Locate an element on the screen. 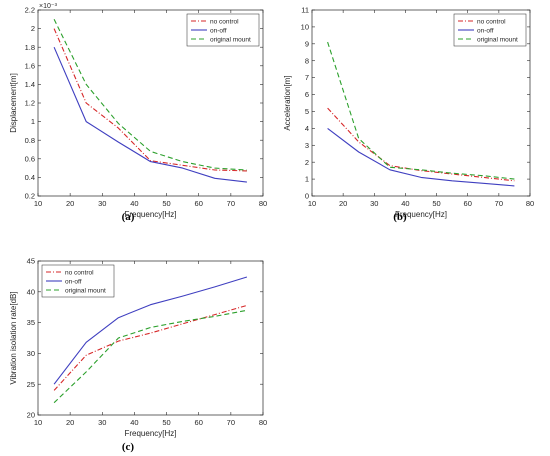 The width and height of the screenshot is (550, 456). y-axis-label: Acceleration[m] is located at coordinates (287, 102).